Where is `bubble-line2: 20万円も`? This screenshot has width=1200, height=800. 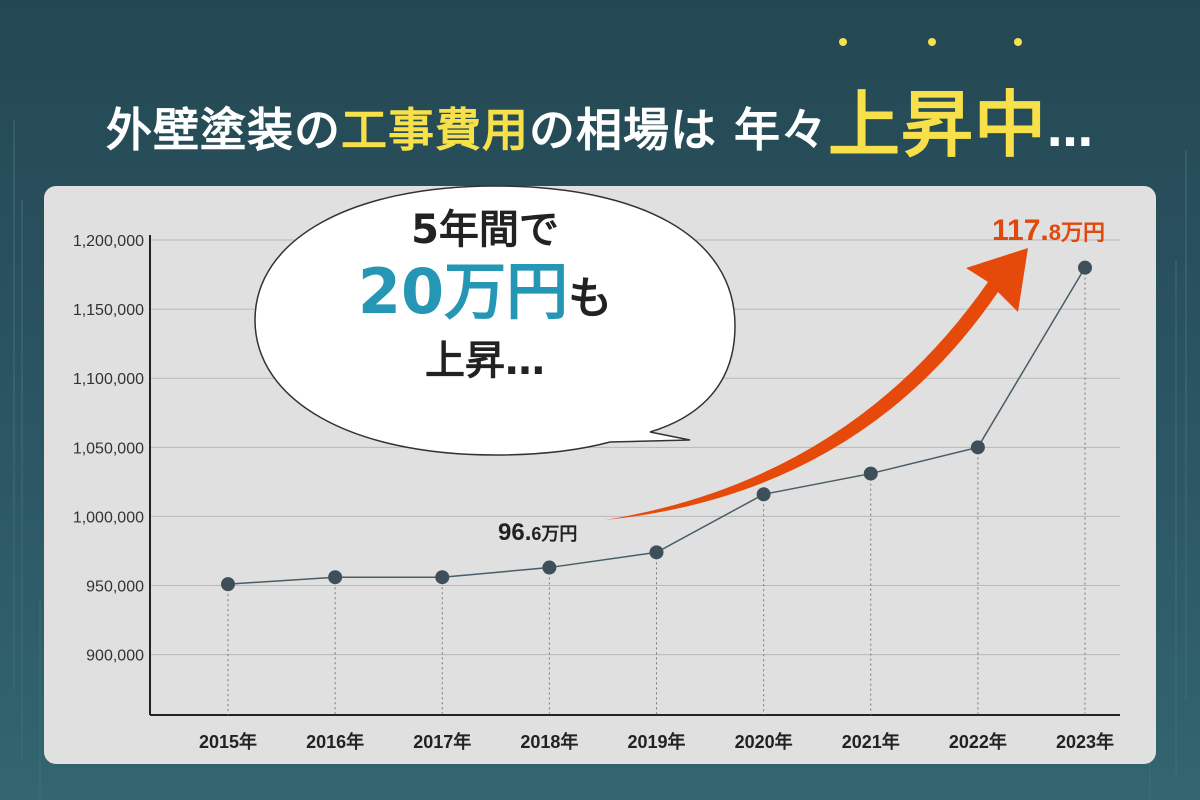 bubble-line2: 20万円も is located at coordinates (485, 295).